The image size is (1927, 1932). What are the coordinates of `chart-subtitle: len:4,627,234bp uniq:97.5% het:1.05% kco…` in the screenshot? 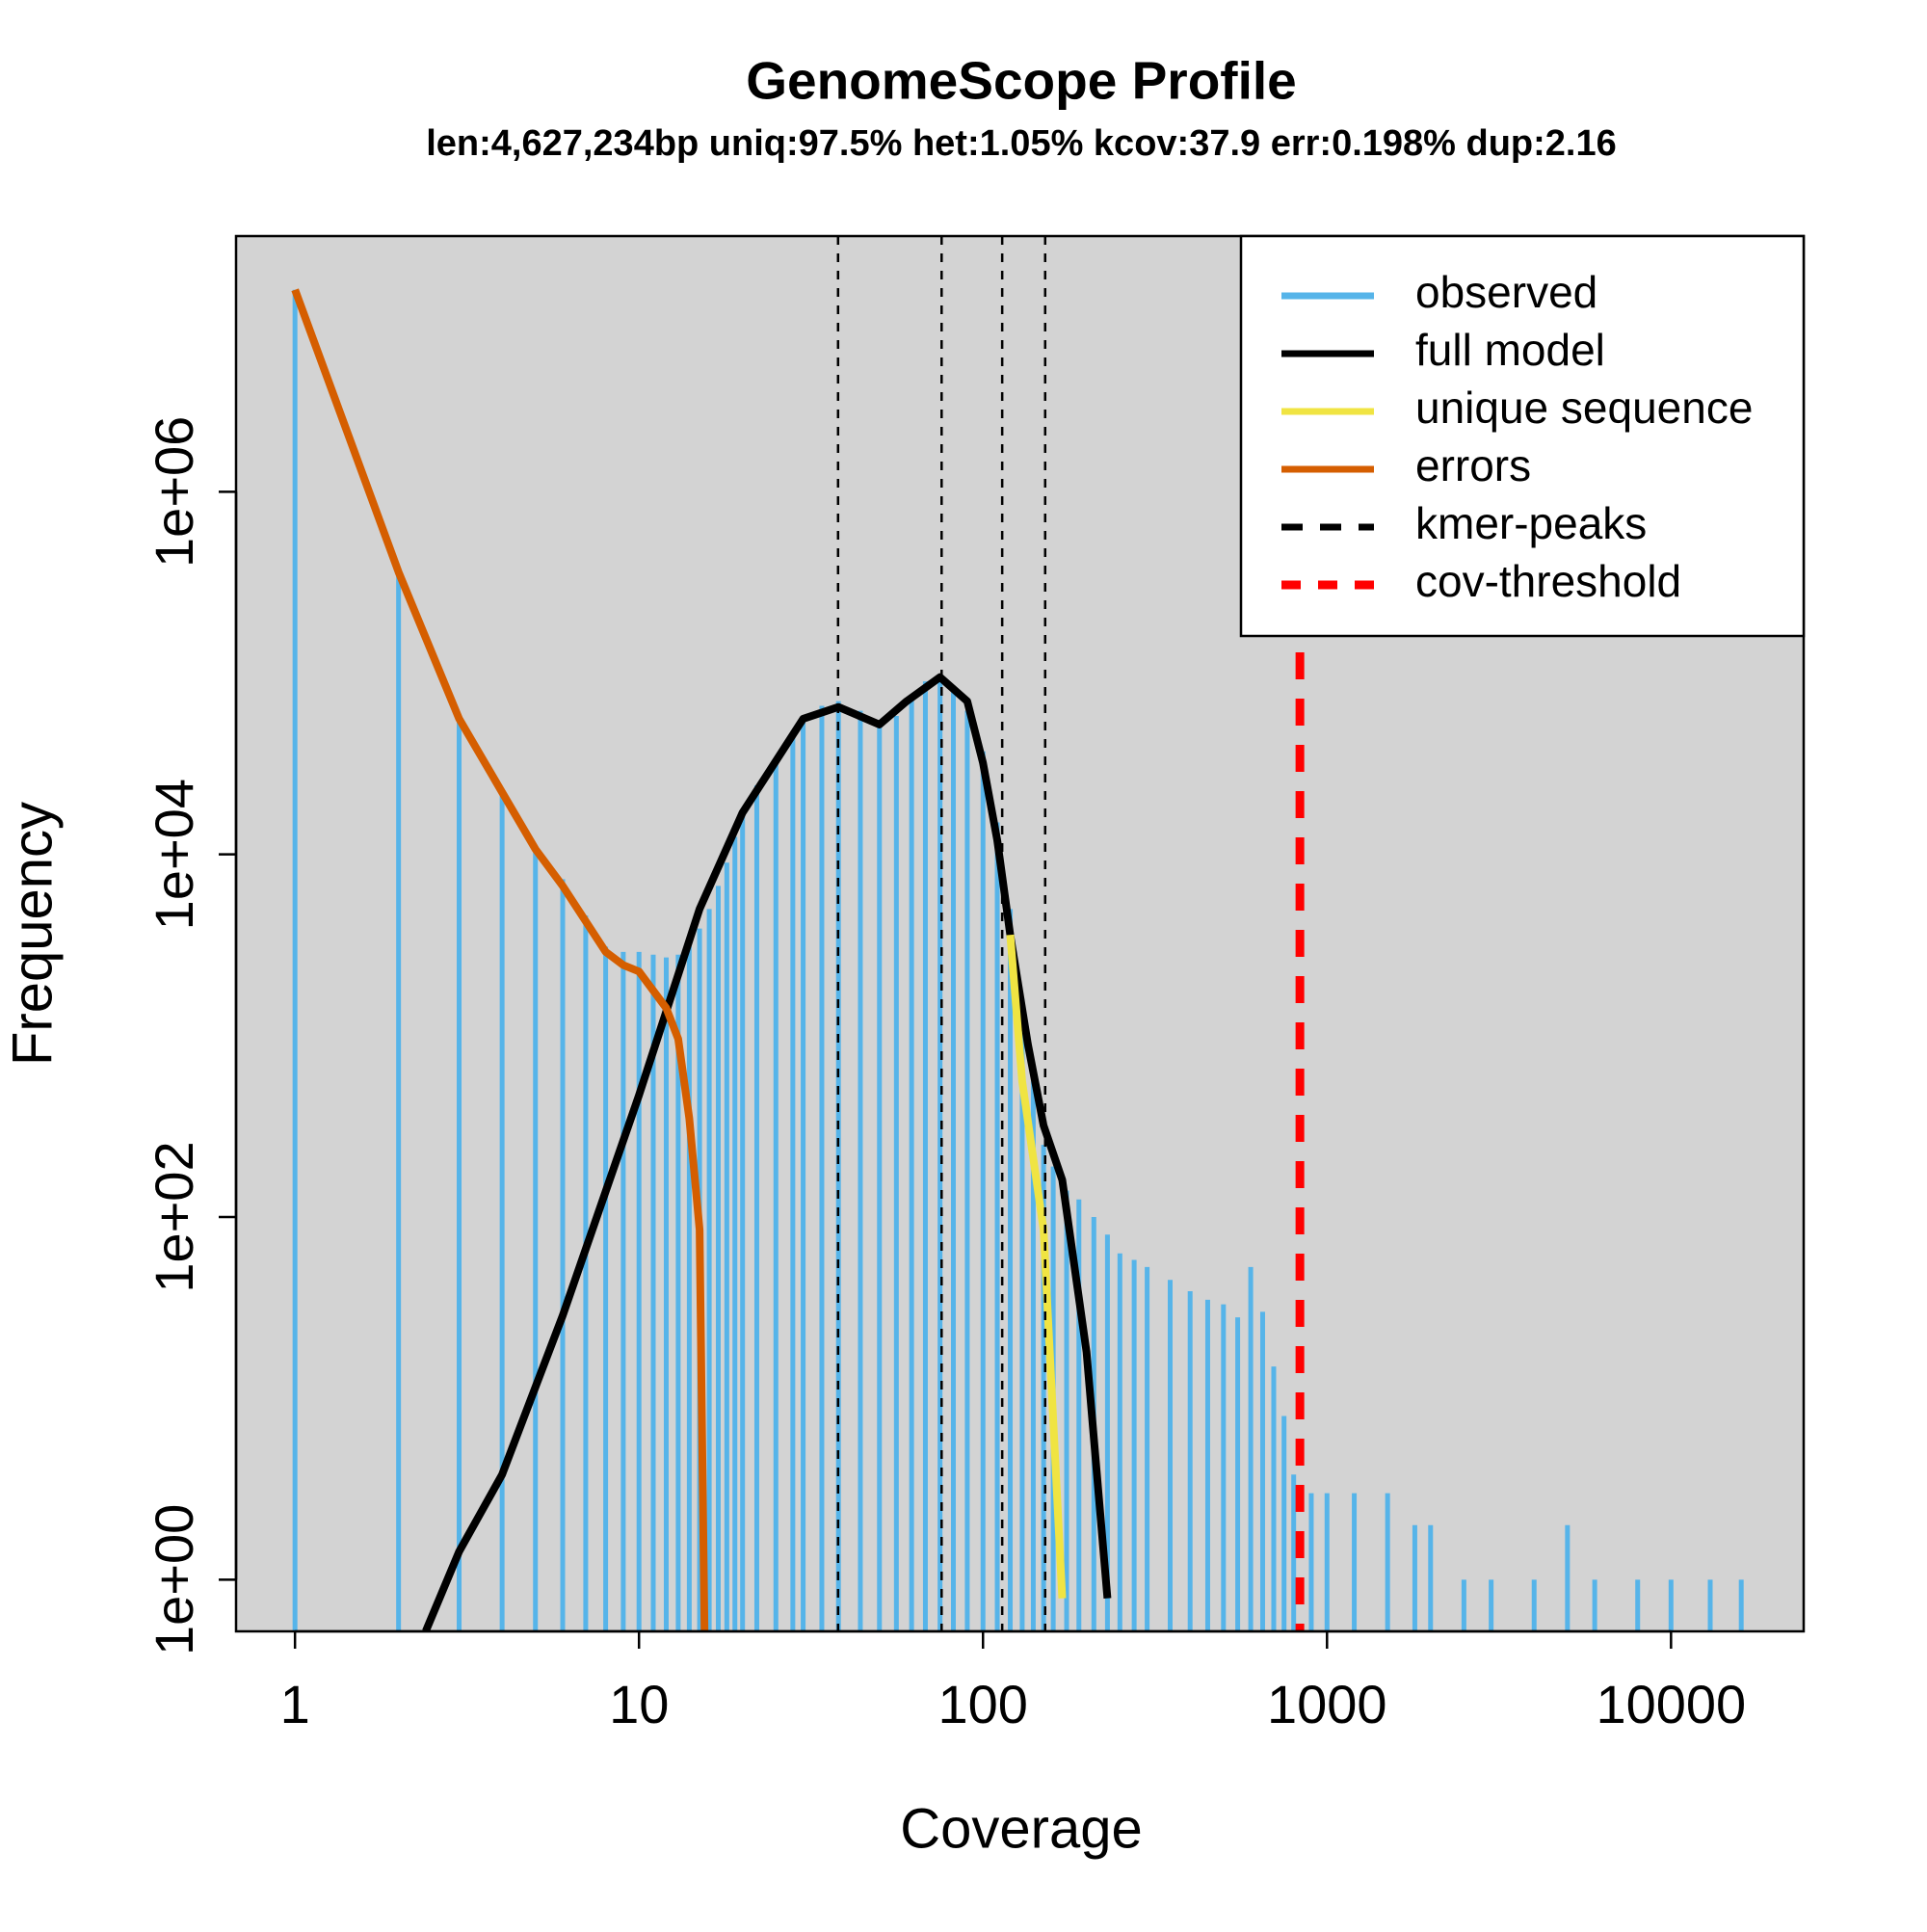 It's located at (1022, 143).